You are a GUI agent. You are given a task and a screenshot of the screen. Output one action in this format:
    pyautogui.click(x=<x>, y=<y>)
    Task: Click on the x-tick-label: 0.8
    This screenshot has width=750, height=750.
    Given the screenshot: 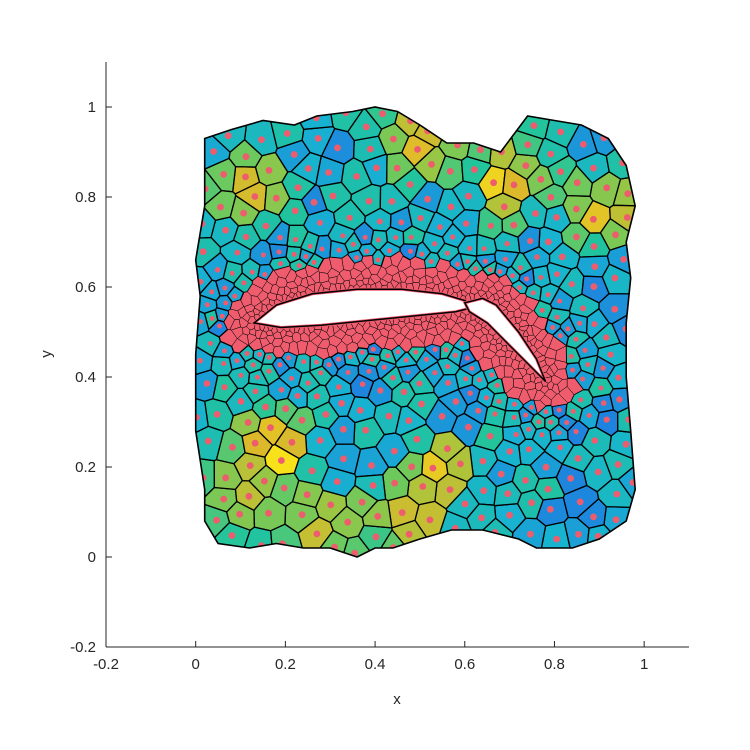 What is the action you would take?
    pyautogui.click(x=554, y=664)
    